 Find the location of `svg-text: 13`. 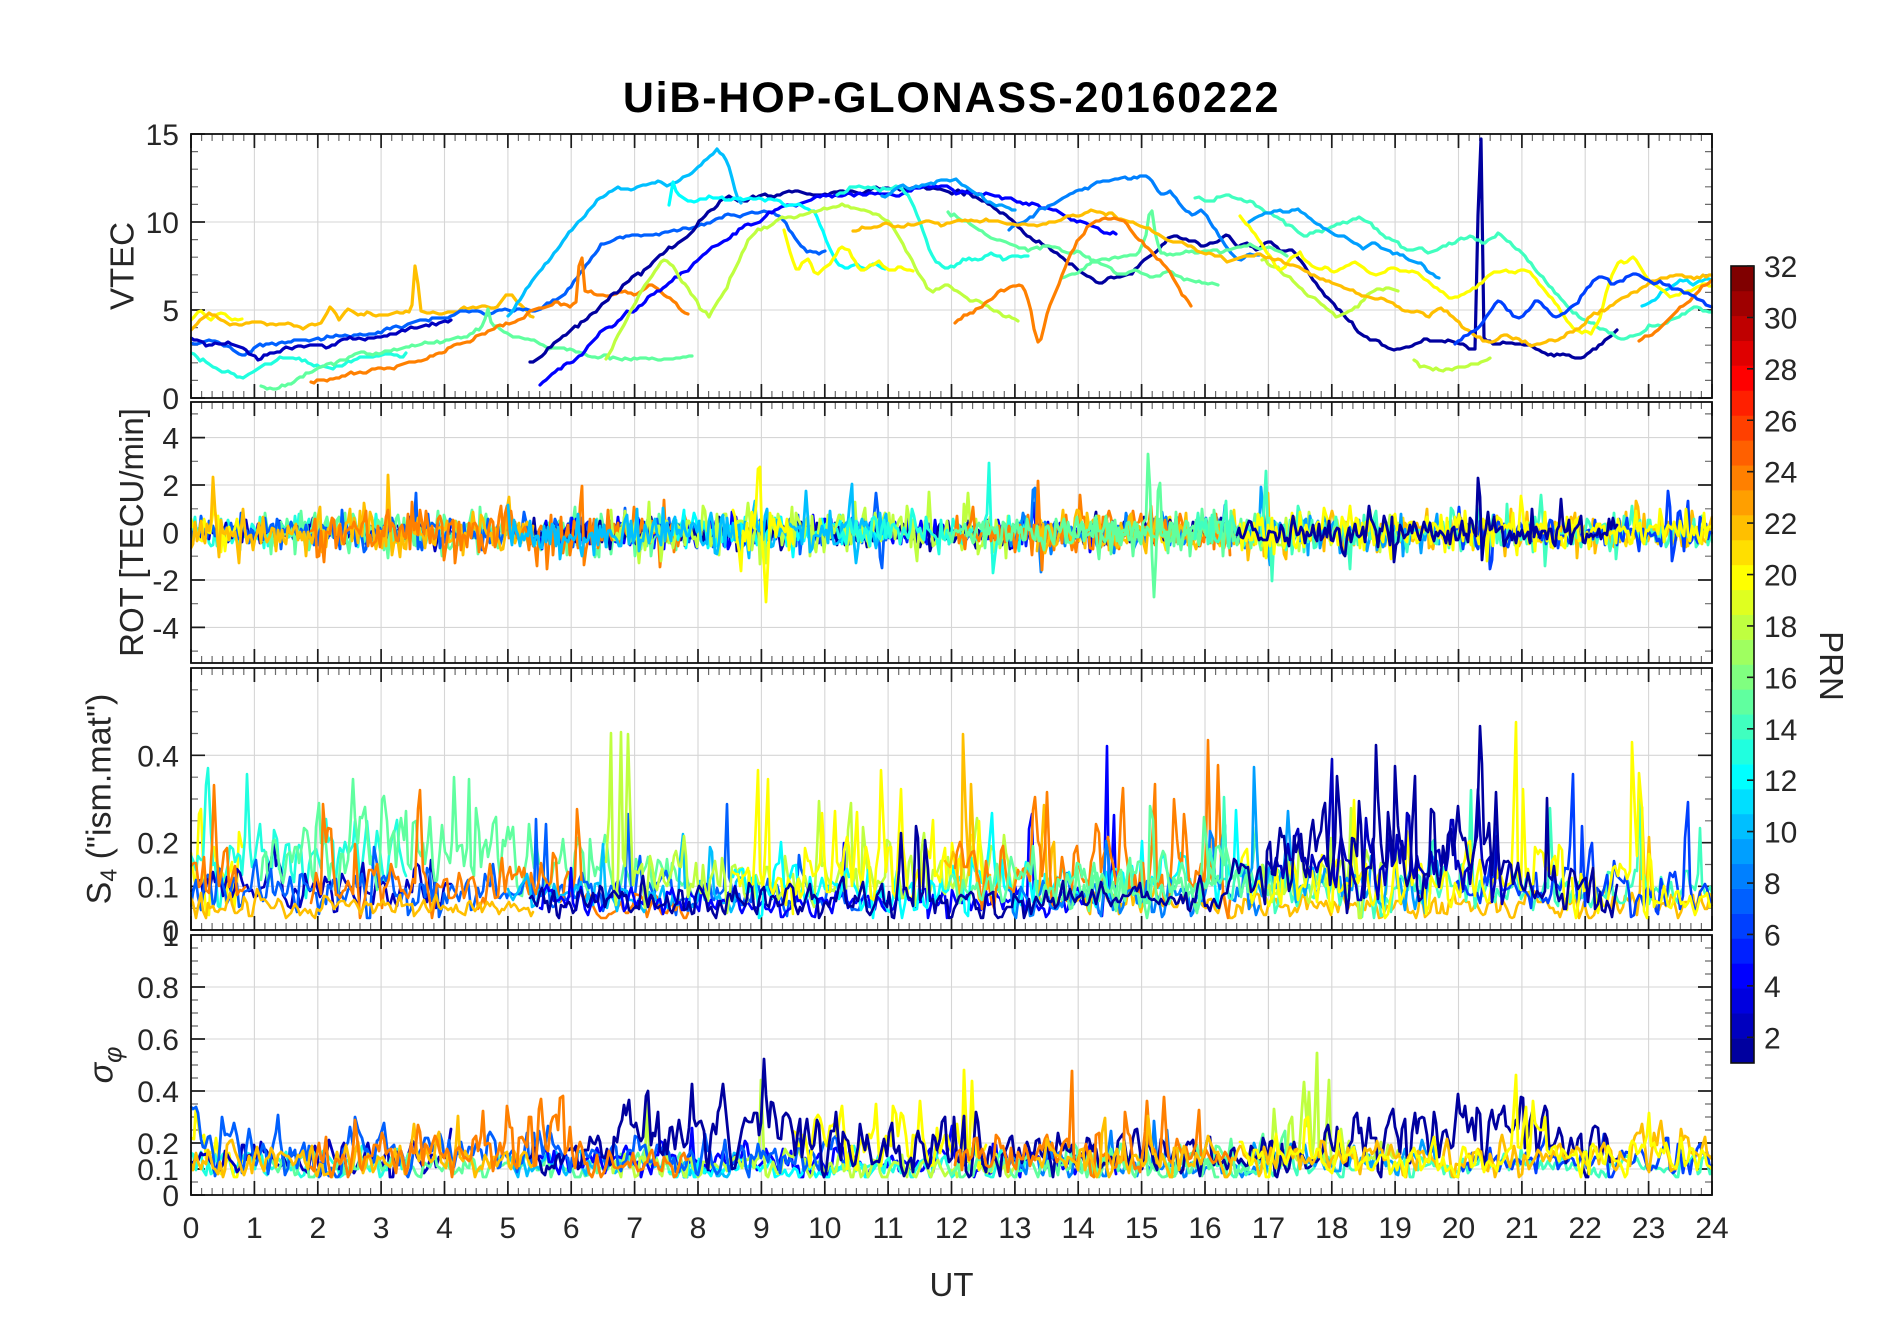

svg-text: 13 is located at coordinates (1014, 1228).